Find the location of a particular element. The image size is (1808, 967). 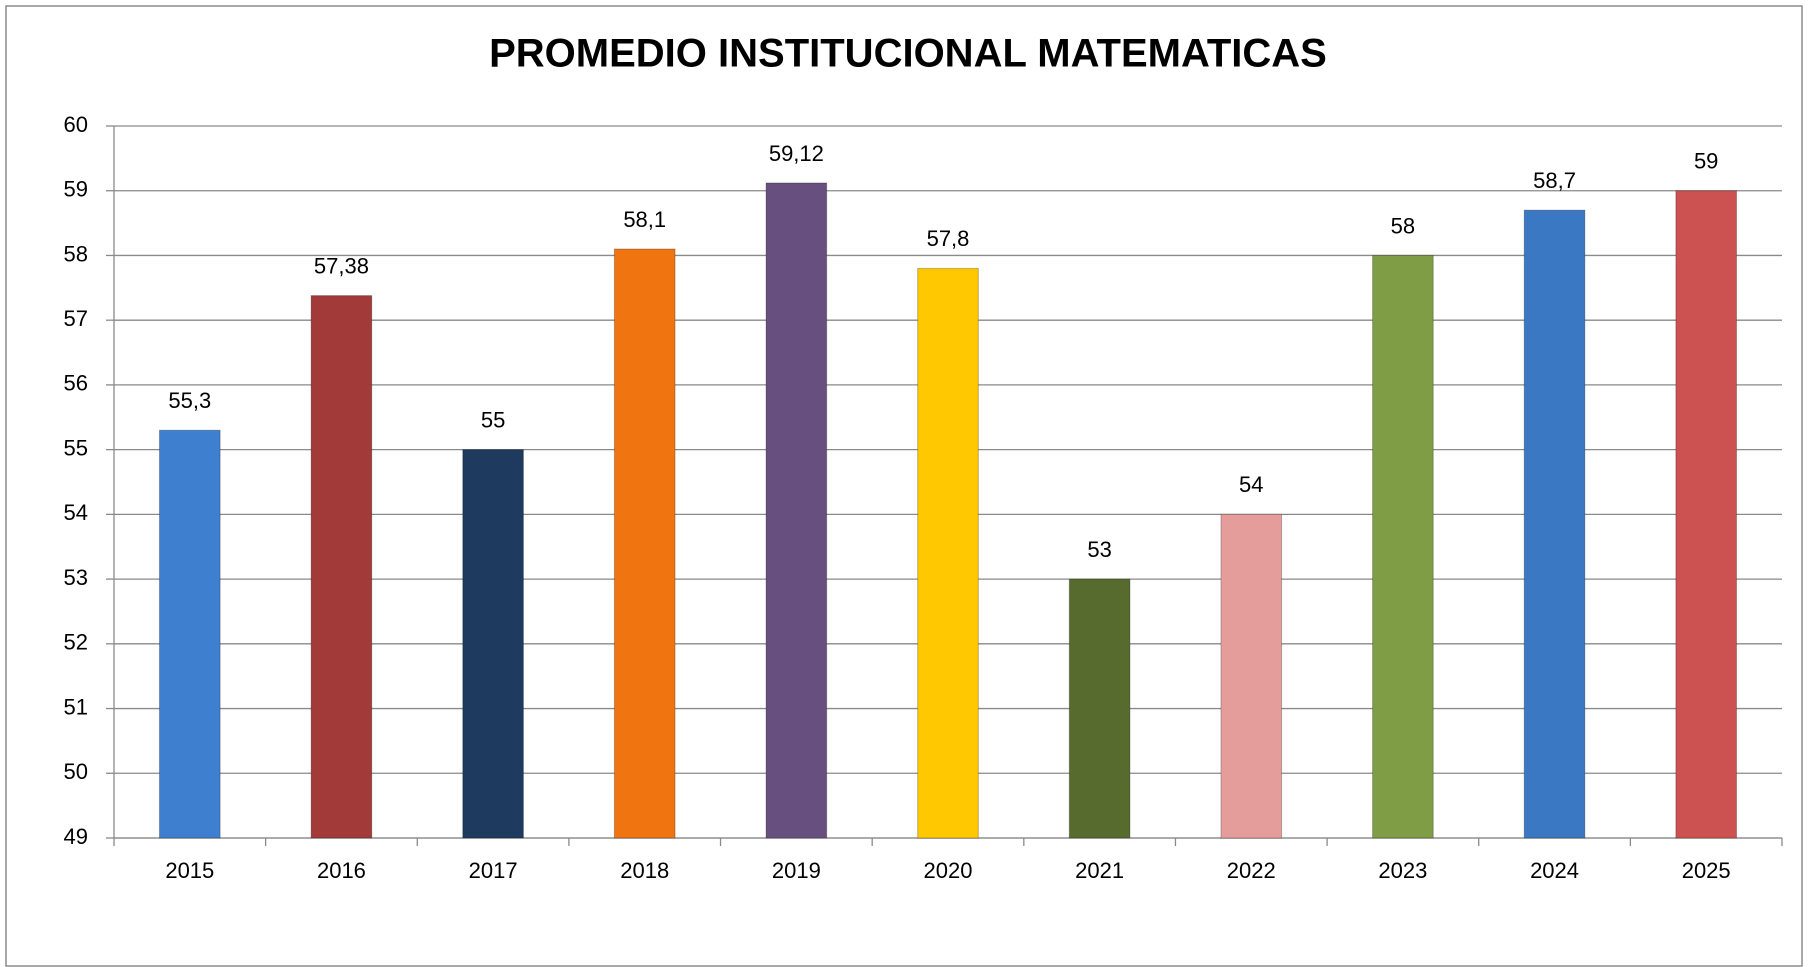

y-tick-label: 54 is located at coordinates (76, 512).